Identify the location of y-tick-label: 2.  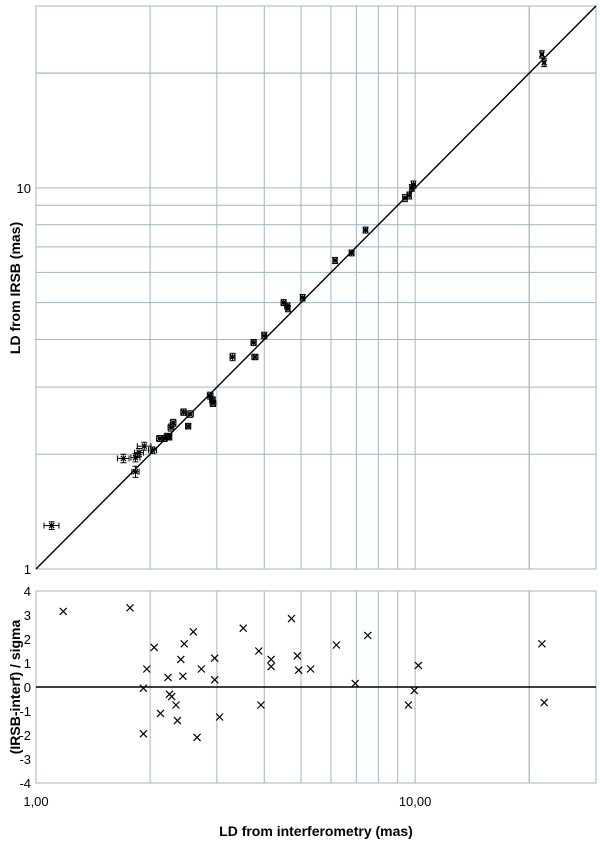
(27, 639).